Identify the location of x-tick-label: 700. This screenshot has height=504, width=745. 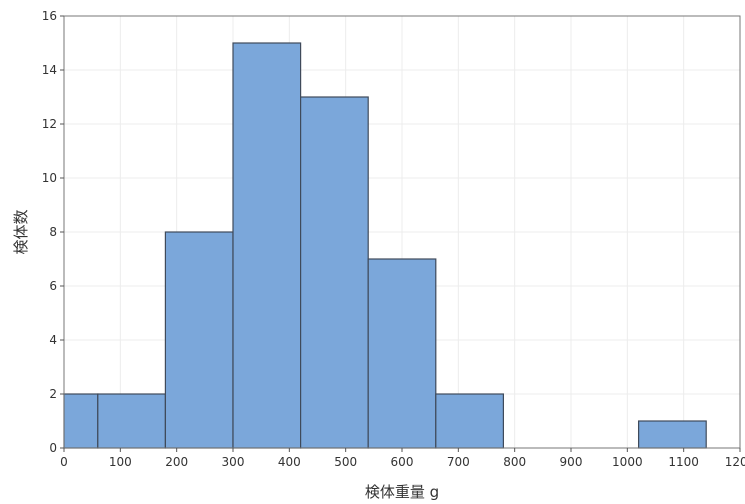
(458, 462).